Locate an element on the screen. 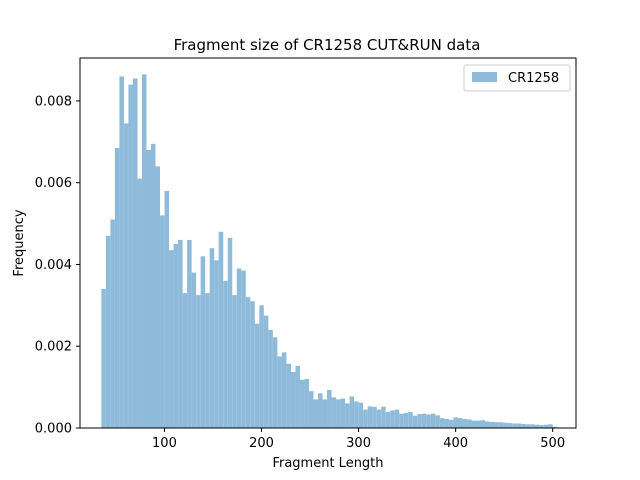 This screenshot has width=640, height=480. x-tick-label: 500 is located at coordinates (552, 443).